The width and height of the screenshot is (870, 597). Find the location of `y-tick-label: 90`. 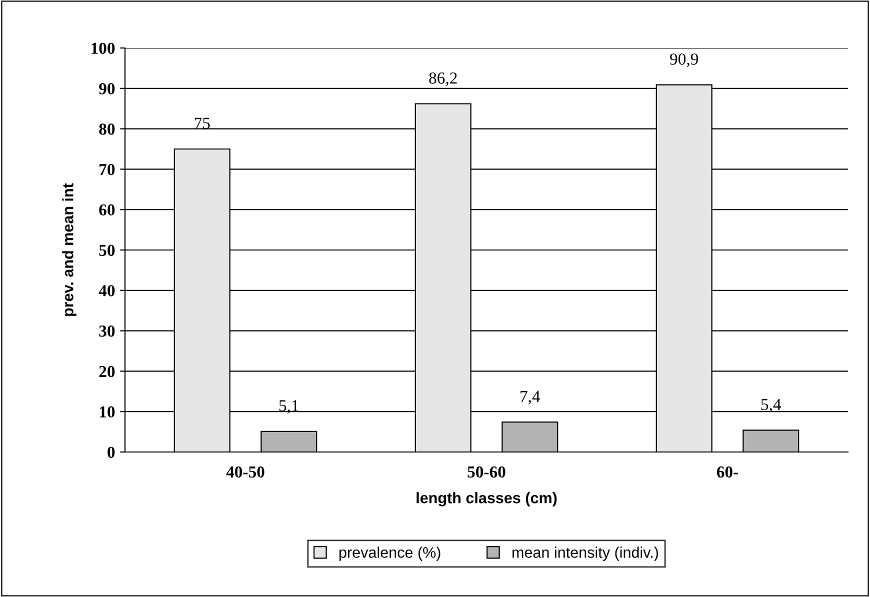

y-tick-label: 90 is located at coordinates (107, 88).